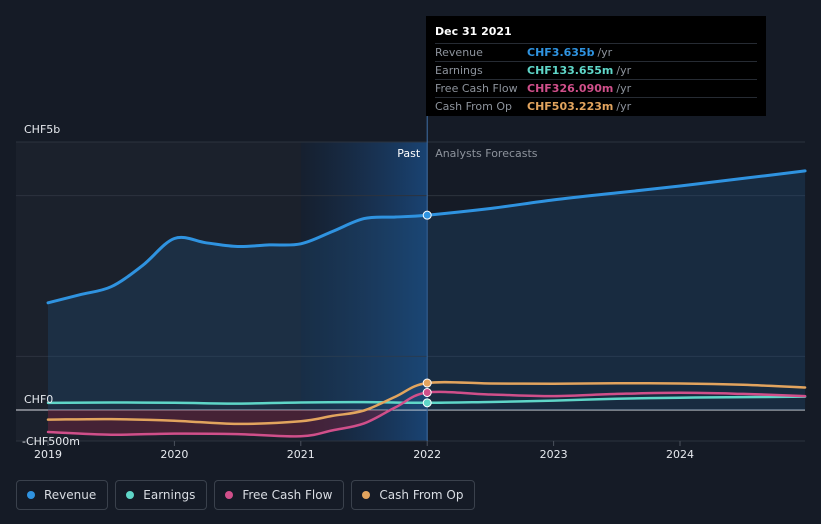 This screenshot has height=524, width=821. Describe the element at coordinates (409, 153) in the screenshot. I see `past-label: Past` at that location.